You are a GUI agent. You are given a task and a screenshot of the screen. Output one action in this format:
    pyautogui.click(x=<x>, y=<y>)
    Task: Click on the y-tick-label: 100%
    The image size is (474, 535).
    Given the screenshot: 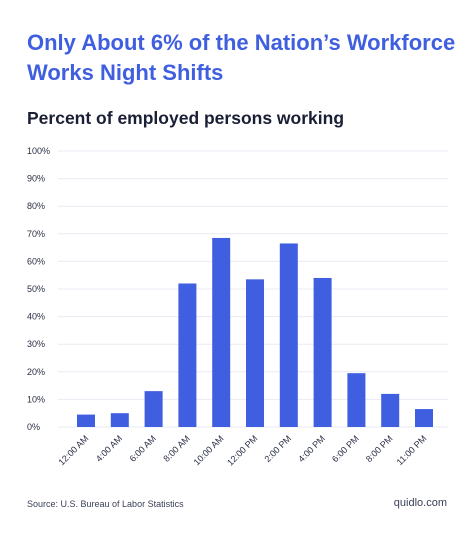 What is the action you would take?
    pyautogui.click(x=38, y=151)
    